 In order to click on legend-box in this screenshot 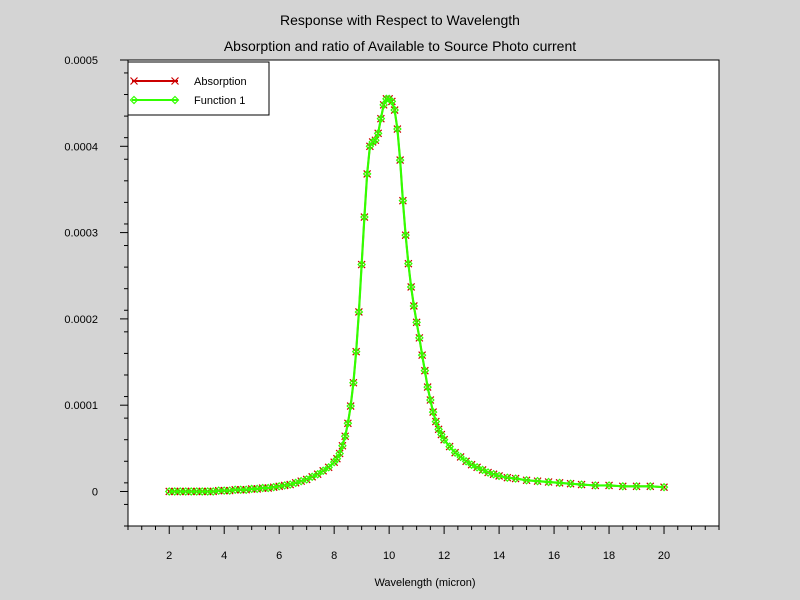, I will do `click(198, 88)`.